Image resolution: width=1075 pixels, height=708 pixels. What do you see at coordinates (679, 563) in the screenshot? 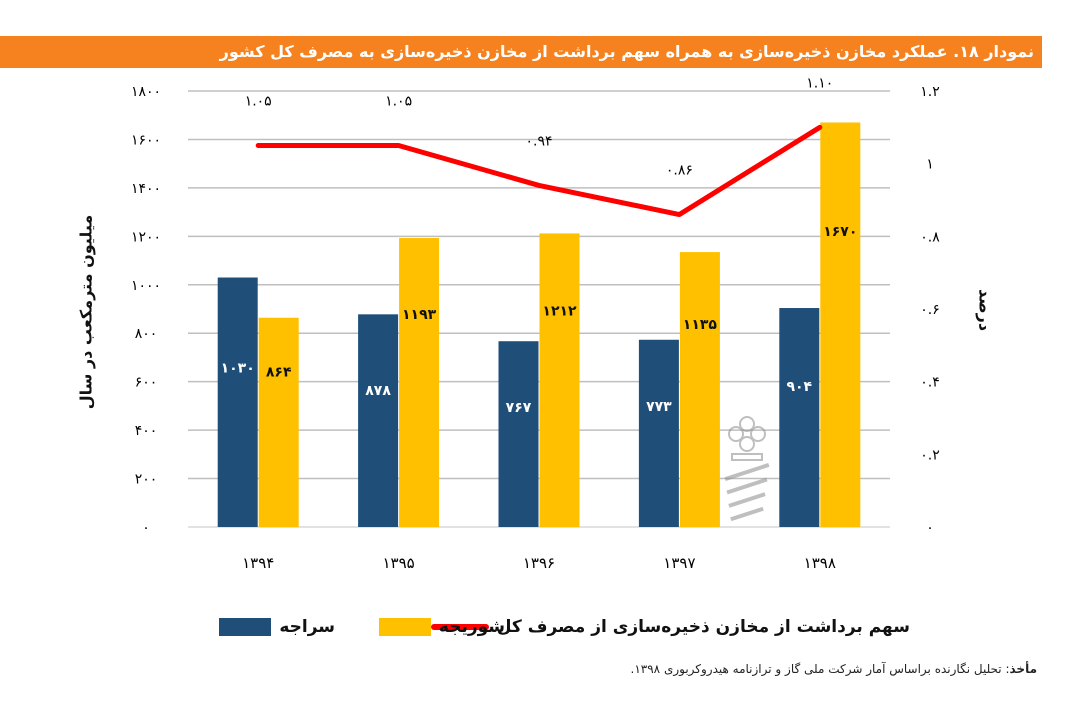
I see `x-tick-label: ۱۳۹۷` at bounding box center [679, 563].